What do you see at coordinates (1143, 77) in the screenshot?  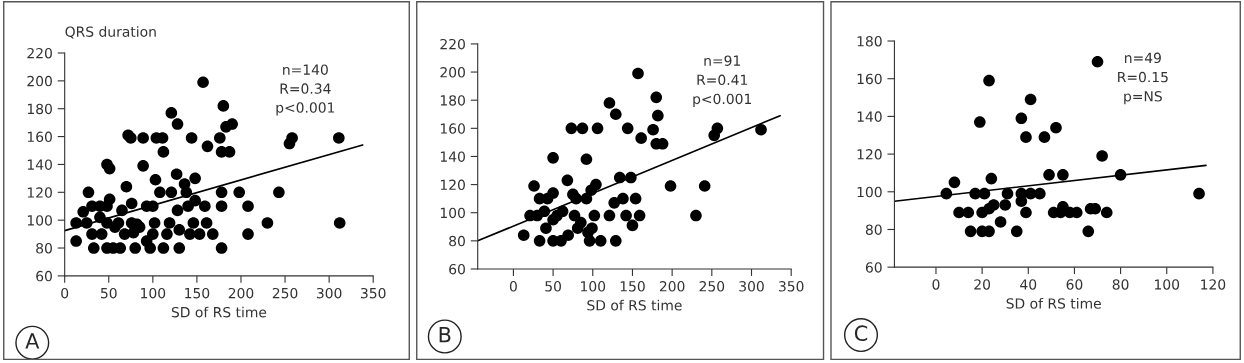 I see `annotation: R=0.15` at bounding box center [1143, 77].